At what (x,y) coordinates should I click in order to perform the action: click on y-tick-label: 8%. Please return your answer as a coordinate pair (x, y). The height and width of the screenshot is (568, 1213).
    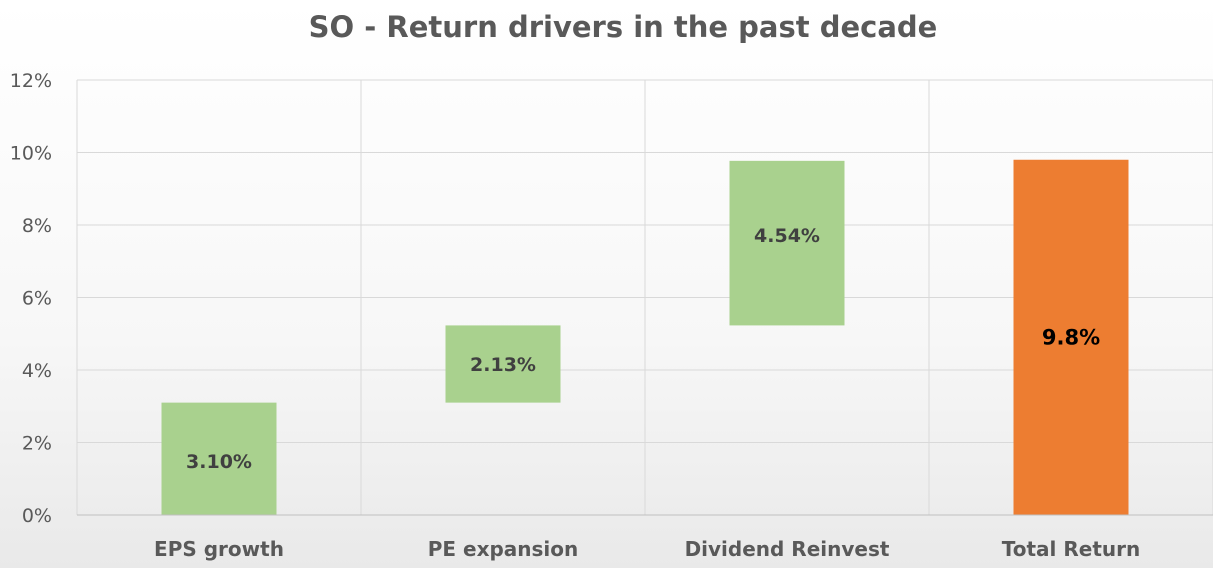
    Looking at the image, I should click on (37, 226).